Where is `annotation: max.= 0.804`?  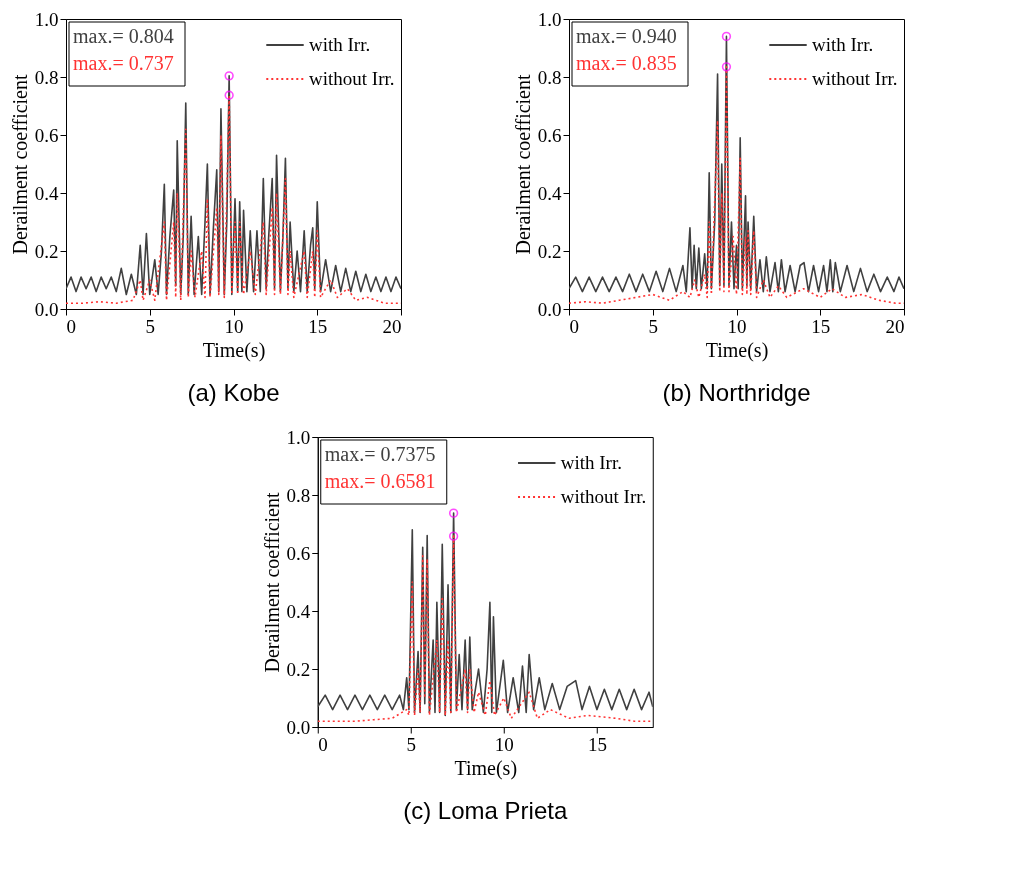 annotation: max.= 0.804 is located at coordinates (123, 36).